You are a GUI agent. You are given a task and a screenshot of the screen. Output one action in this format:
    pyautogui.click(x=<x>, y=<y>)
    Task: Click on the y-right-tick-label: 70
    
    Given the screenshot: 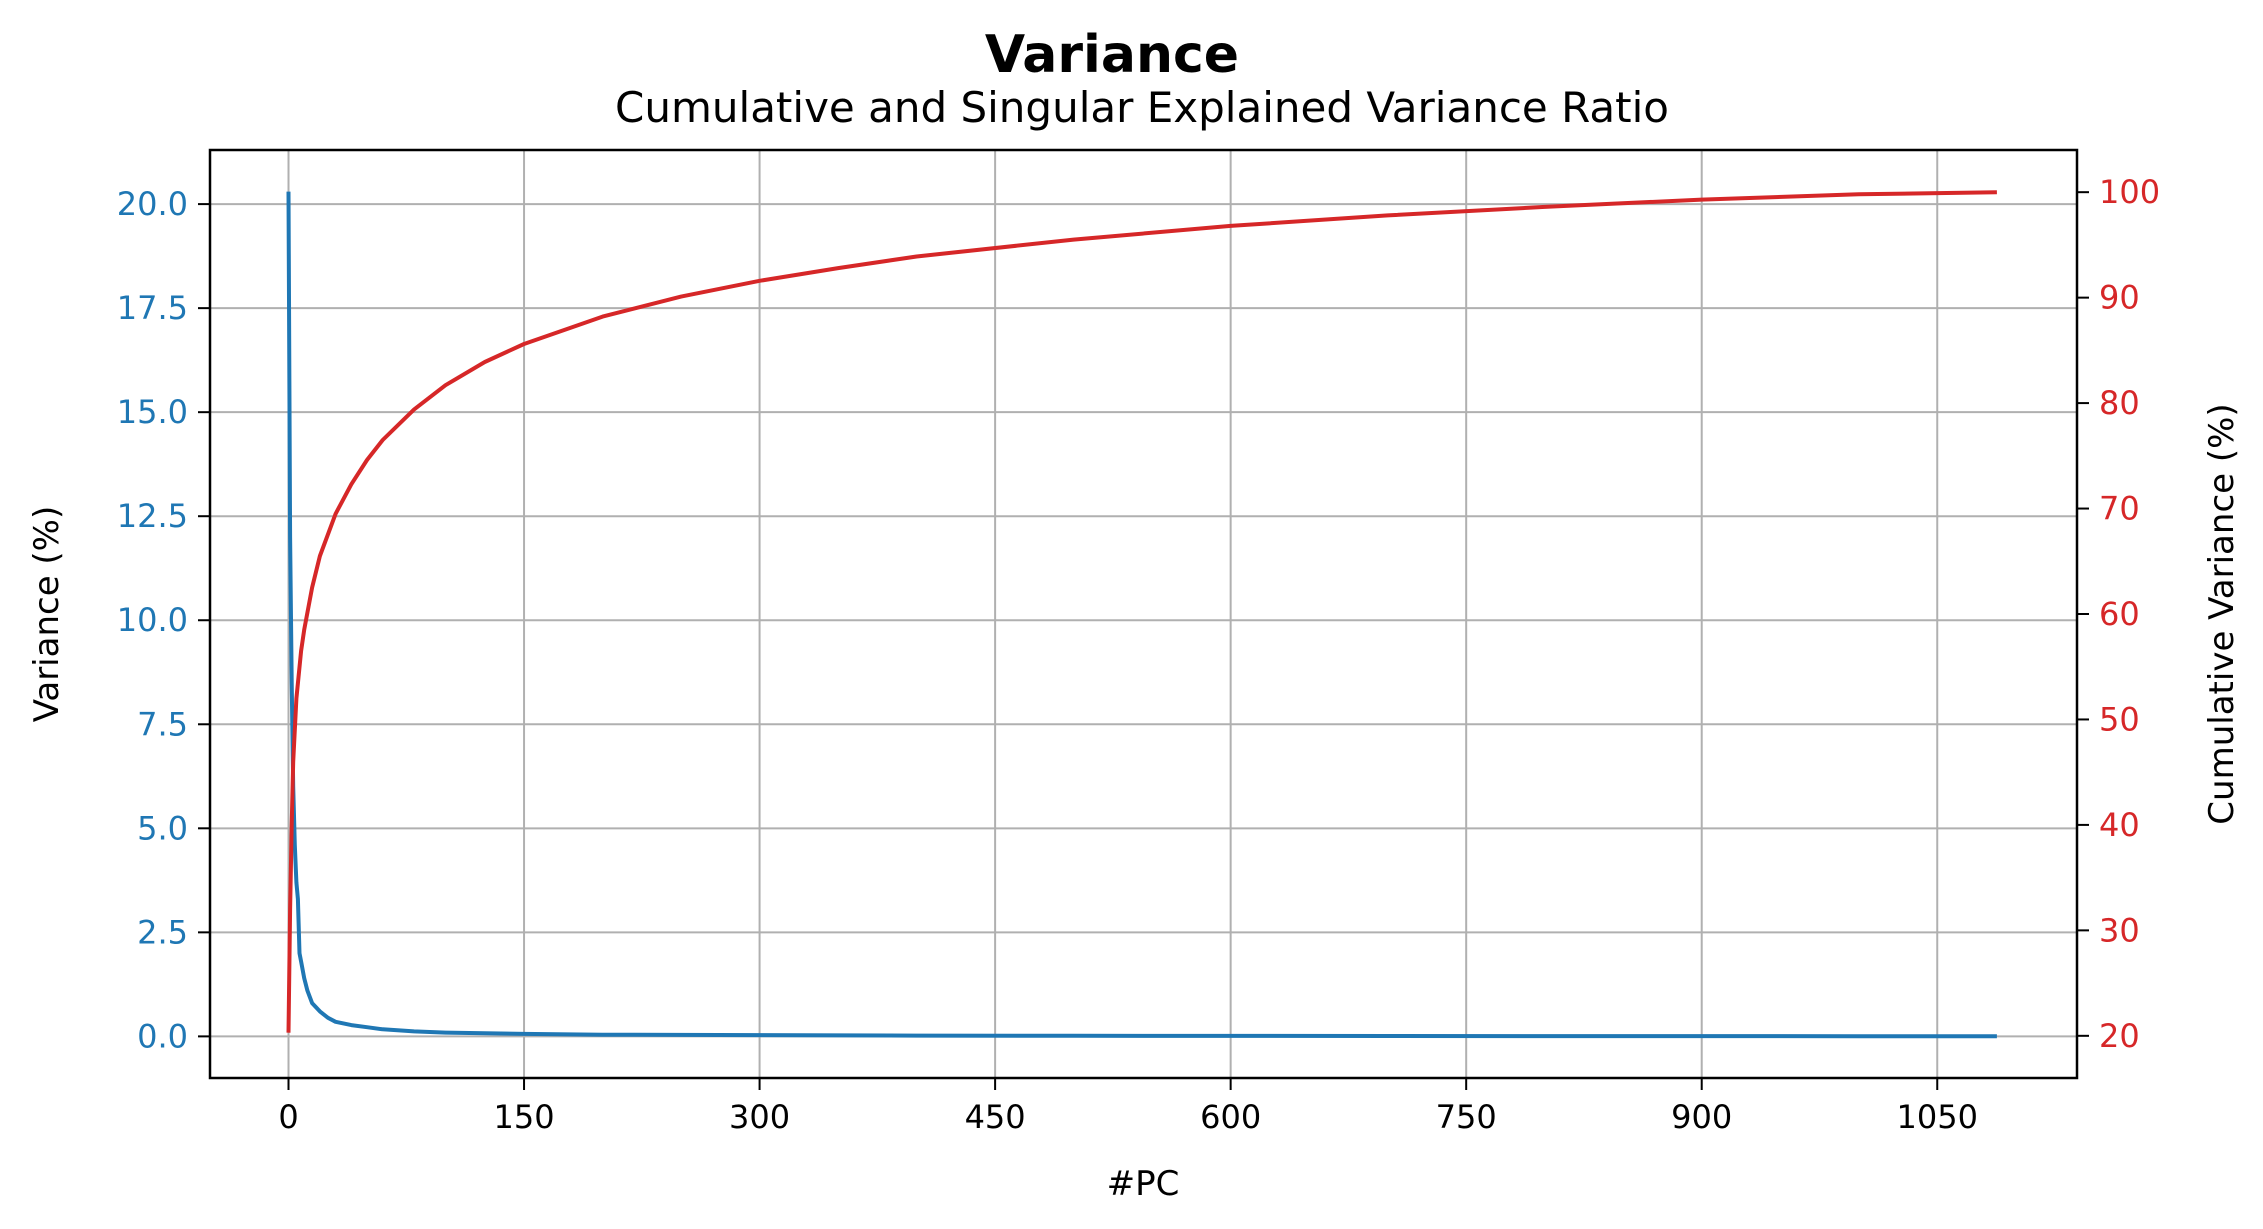 What is the action you would take?
    pyautogui.click(x=2119, y=509)
    